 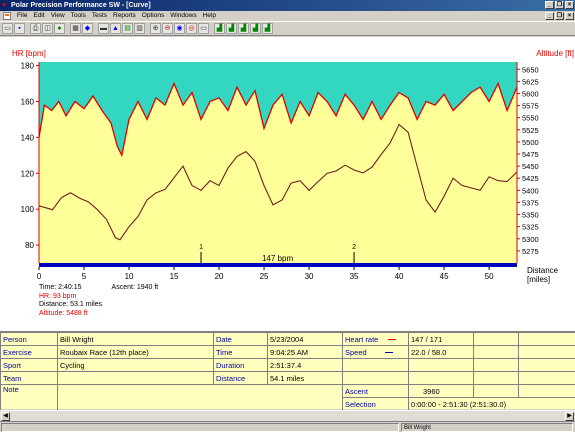 I want to click on distance-tick-label: 15, so click(x=174, y=276).